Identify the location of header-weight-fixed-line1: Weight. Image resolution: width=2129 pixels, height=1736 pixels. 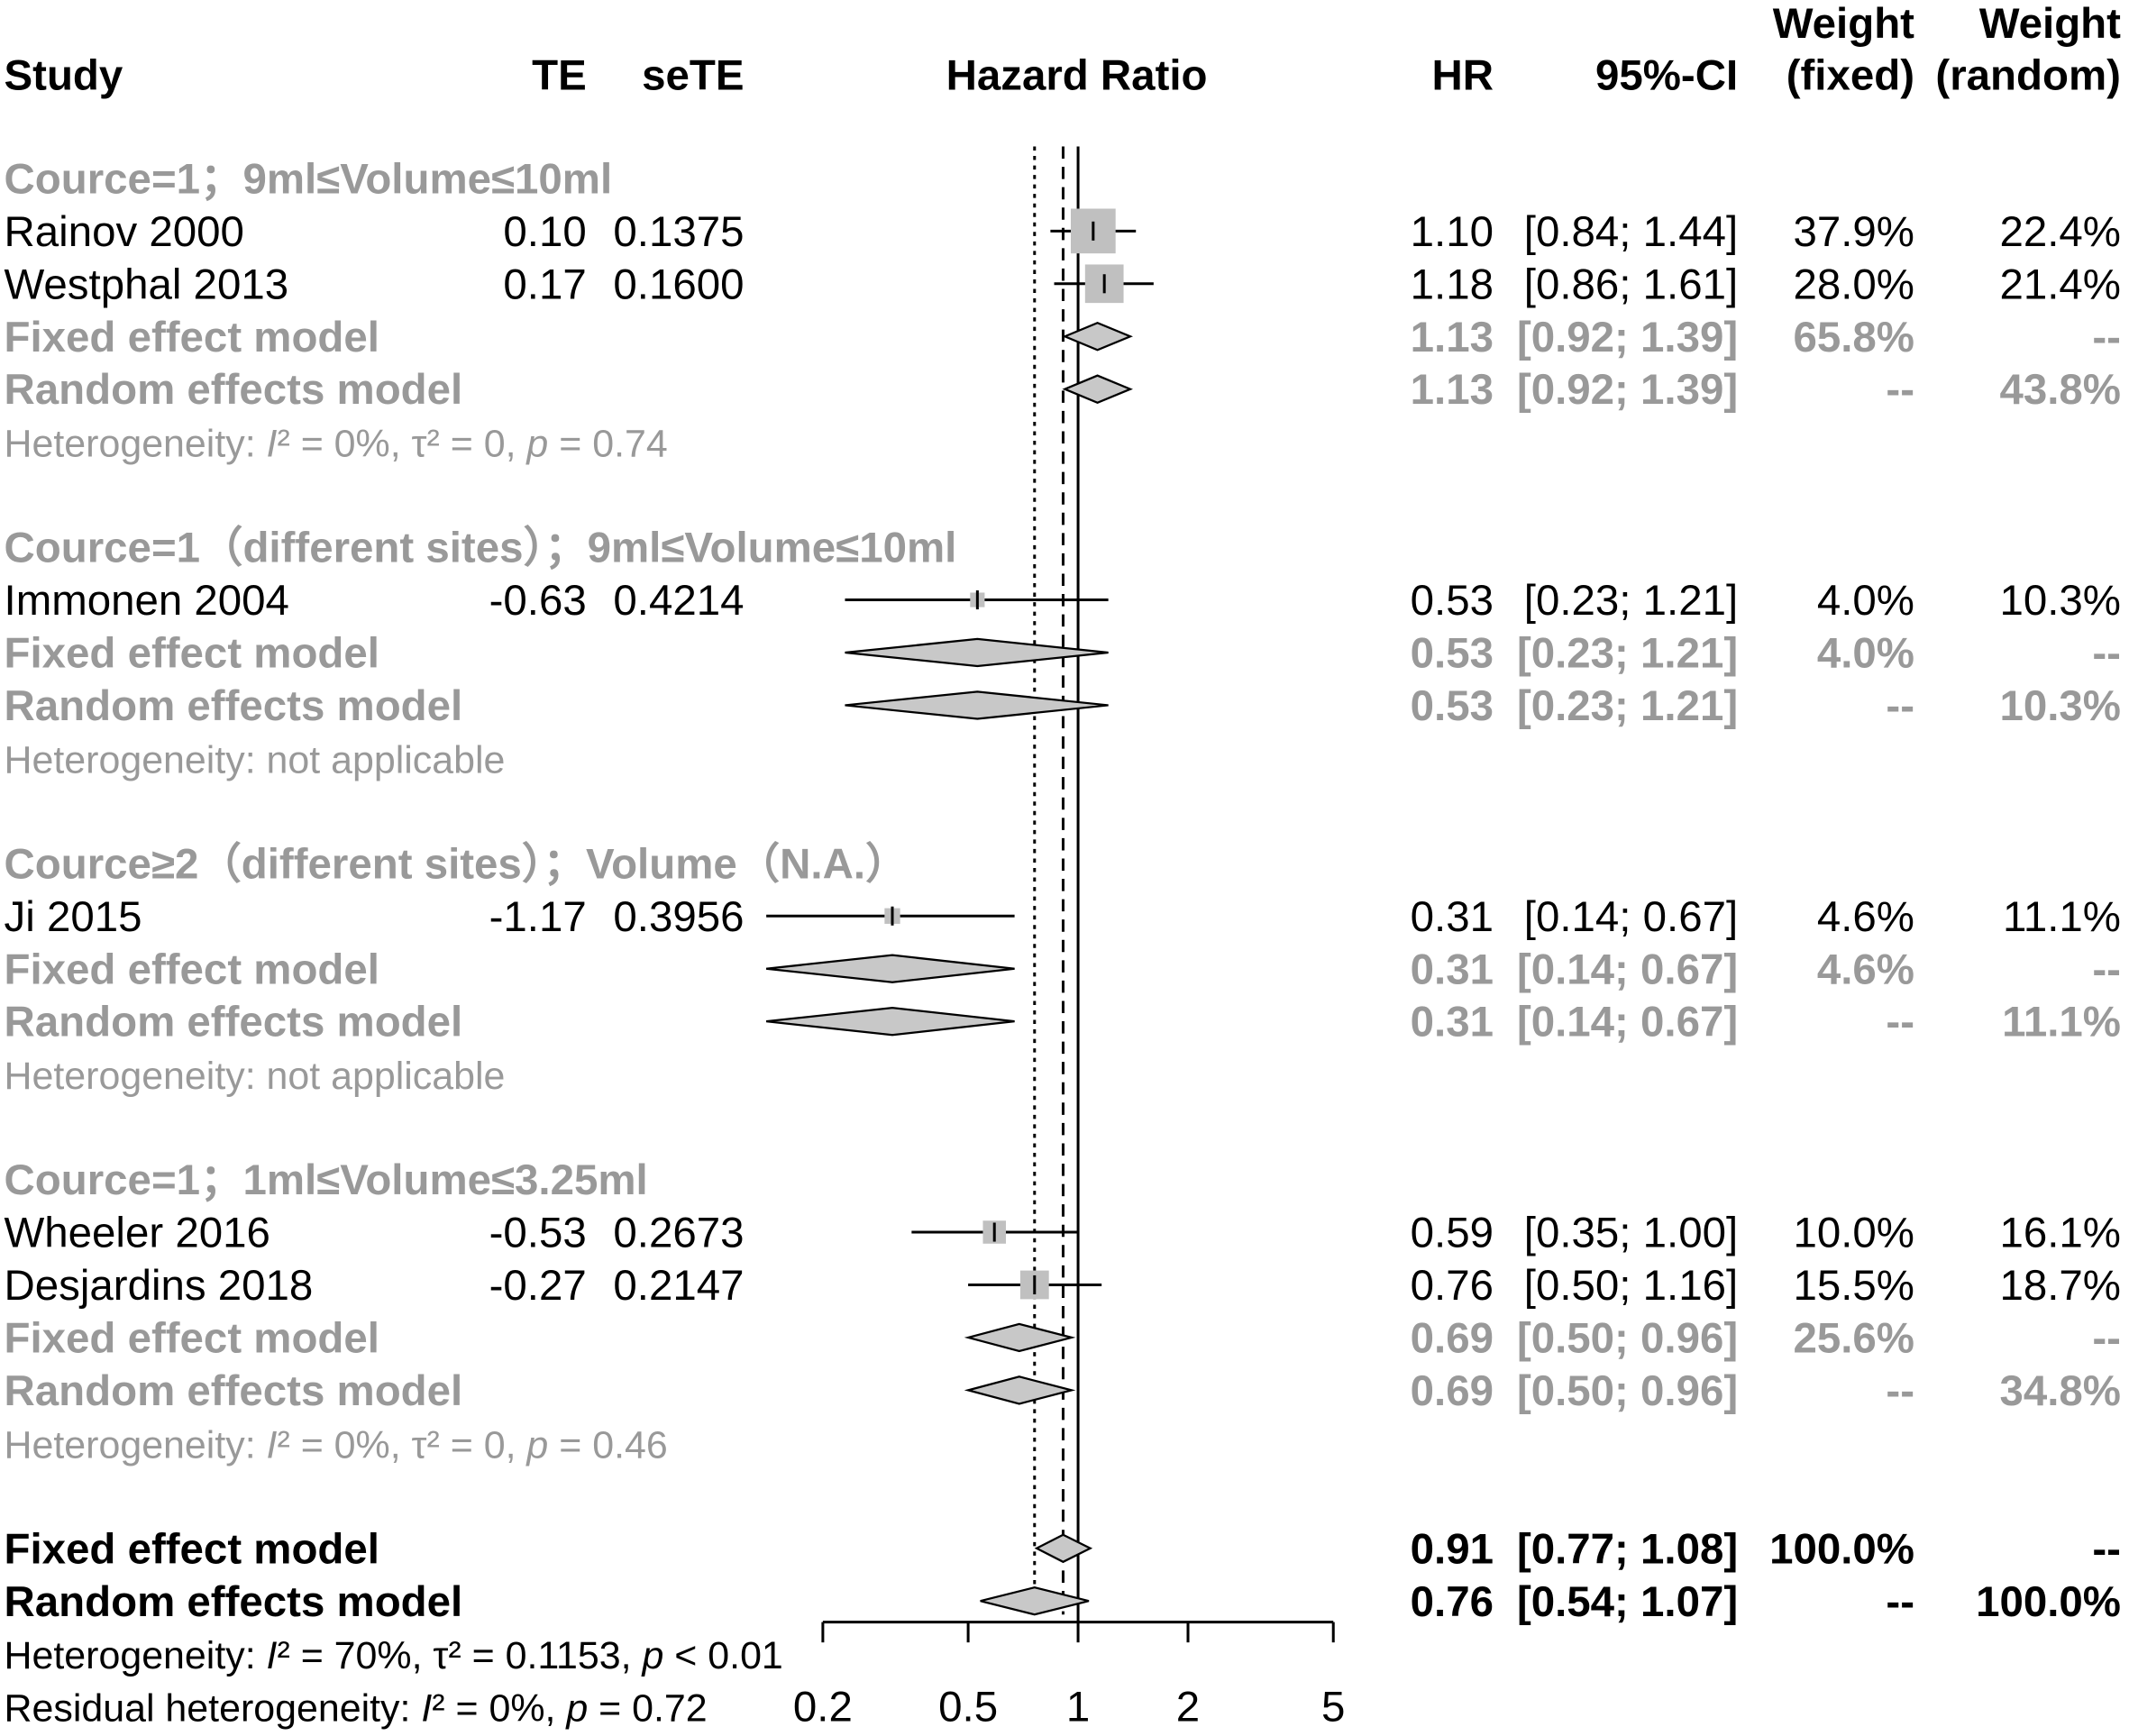
(1843, 24).